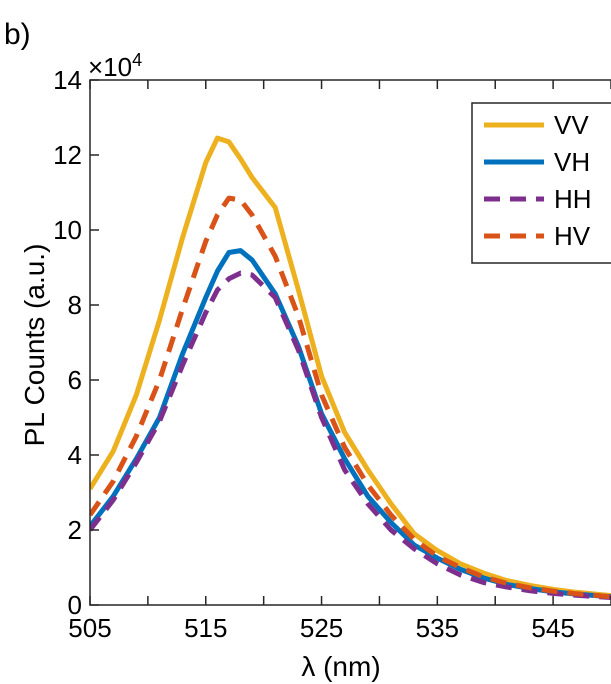 The image size is (611, 684). Describe the element at coordinates (89, 628) in the screenshot. I see `x-tick-label: 505` at that location.